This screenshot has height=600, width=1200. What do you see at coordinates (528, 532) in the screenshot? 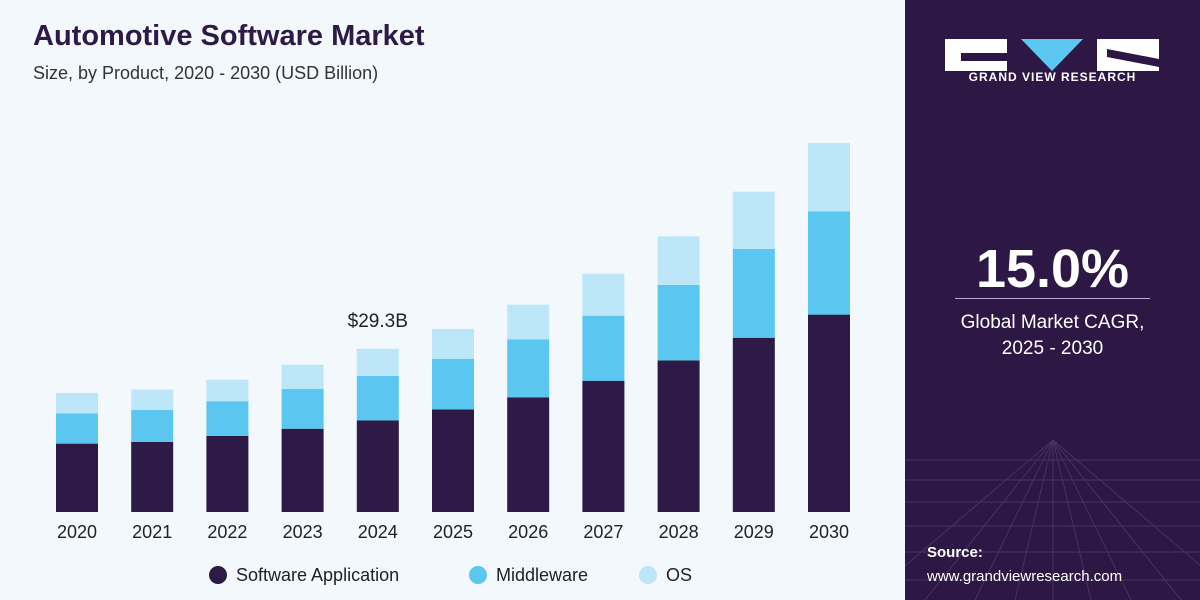
I see `x-tick-label-2026: 2026` at bounding box center [528, 532].